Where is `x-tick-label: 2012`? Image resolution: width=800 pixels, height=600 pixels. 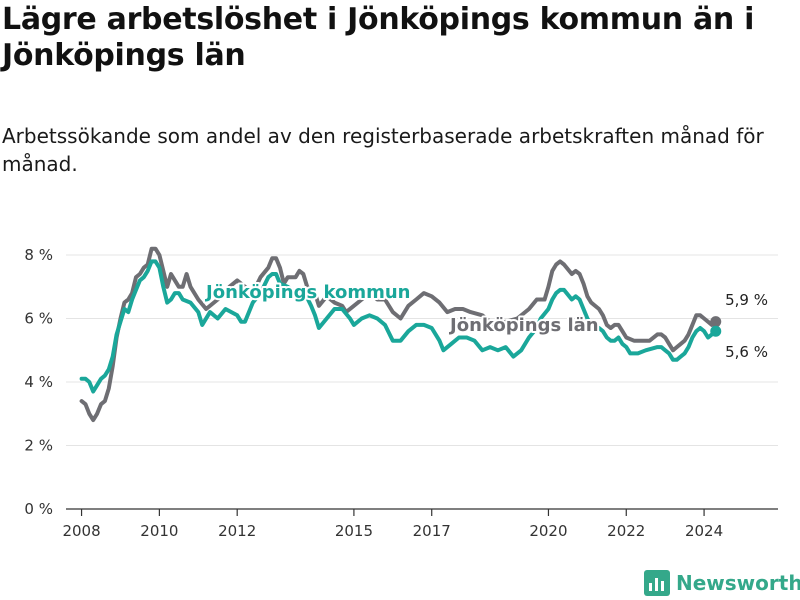 x-tick-label: 2012 is located at coordinates (237, 531).